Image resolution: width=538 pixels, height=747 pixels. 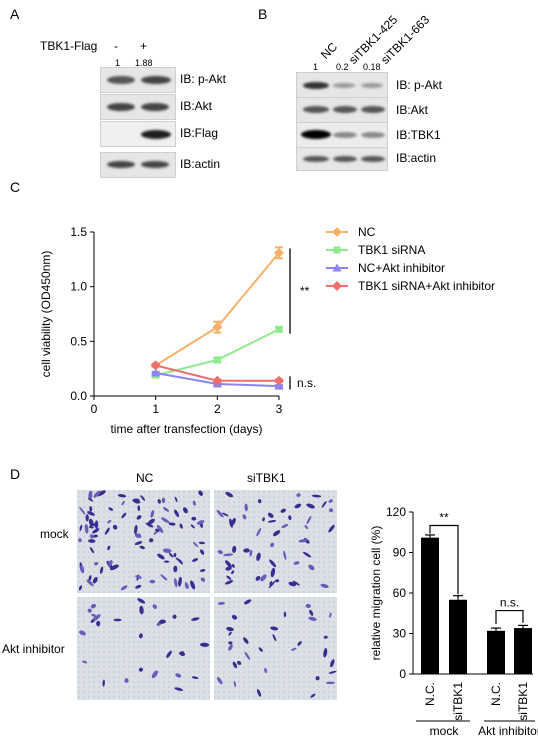 What do you see at coordinates (69, 46) in the screenshot?
I see `panel-a-treatment-label: TBK1-Flag` at bounding box center [69, 46].